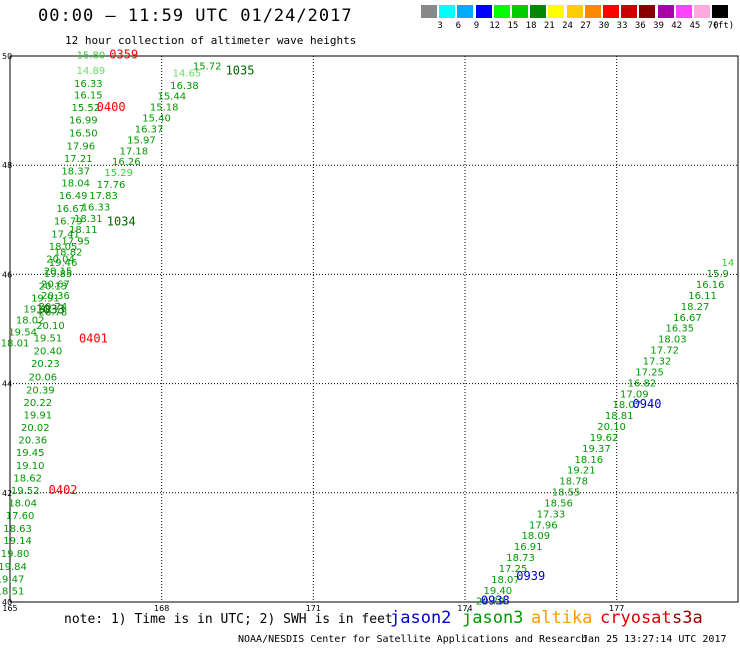 Image resolution: width=740 pixels, height=650 pixels. Describe the element at coordinates (702, 296) in the screenshot. I see `wave-height-label: 16.11` at that location.